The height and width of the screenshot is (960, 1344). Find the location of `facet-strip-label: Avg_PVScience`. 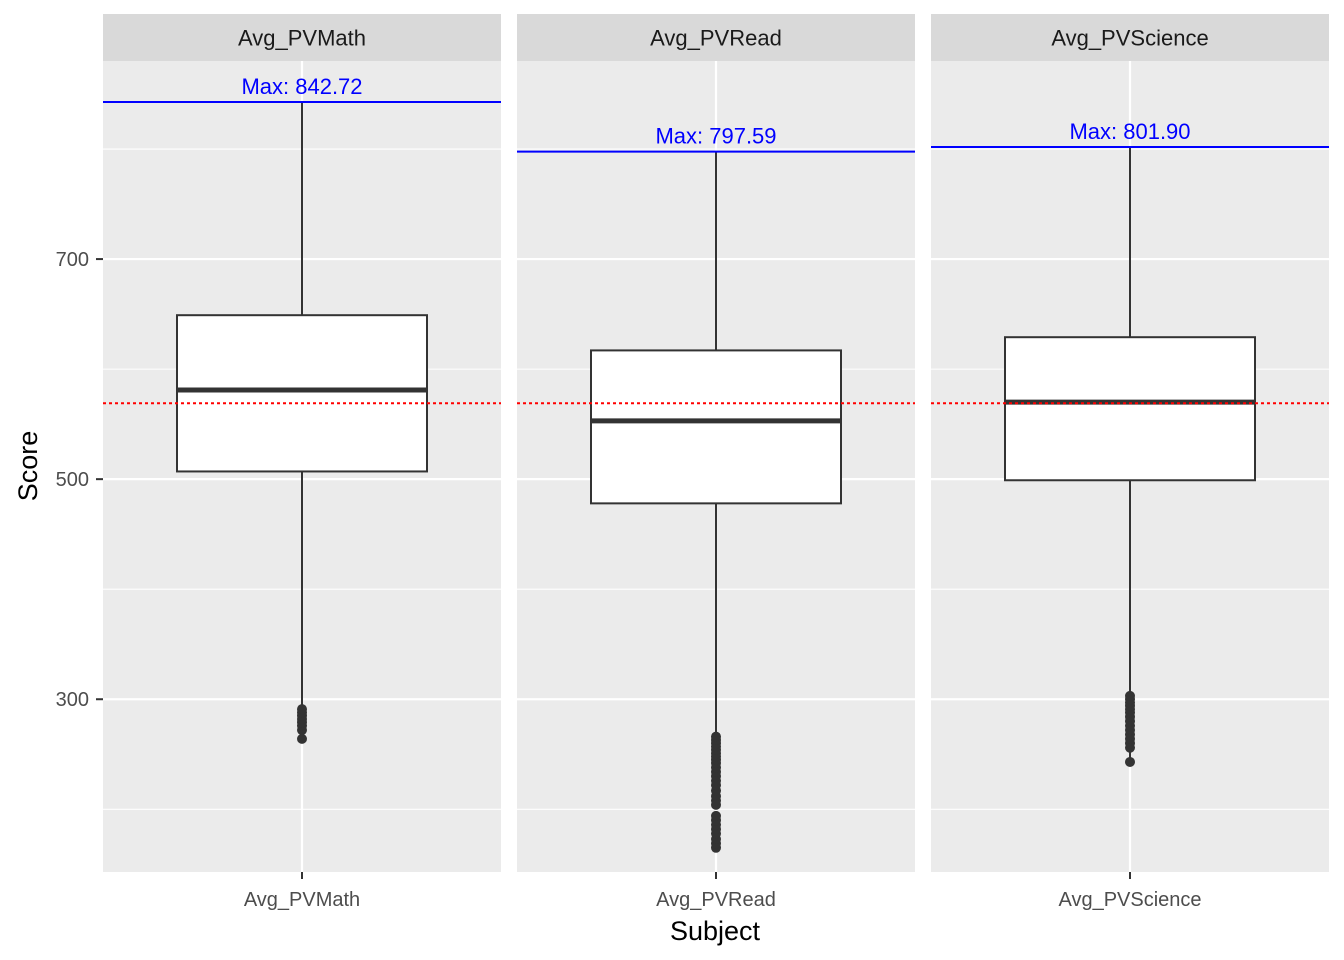

facet-strip-label: Avg_PVScience is located at coordinates (1129, 38).